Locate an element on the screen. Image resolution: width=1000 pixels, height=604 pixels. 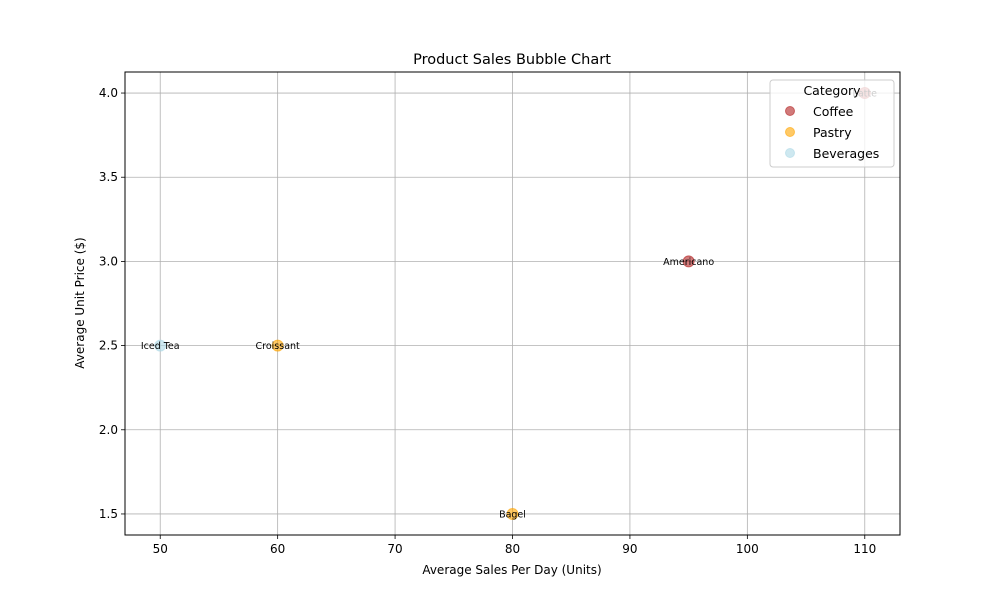
data-point-label: Iced Tea is located at coordinates (160, 346).